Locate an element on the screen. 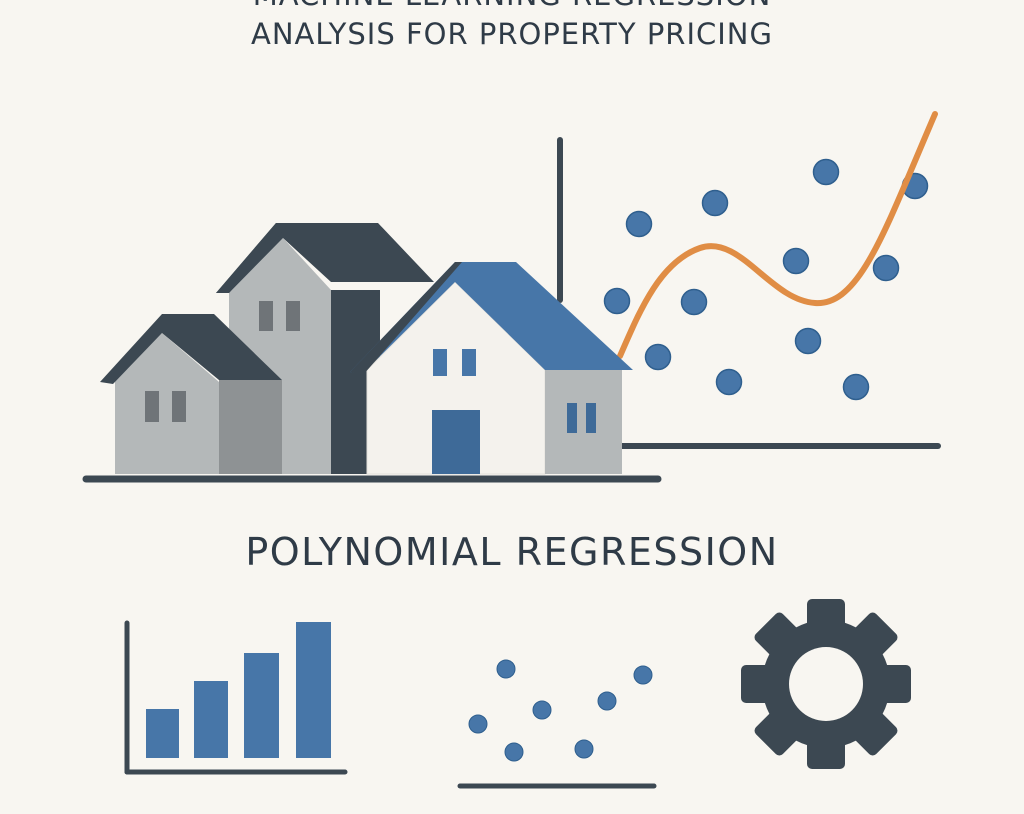  house-front is located at coordinates (491, 368).